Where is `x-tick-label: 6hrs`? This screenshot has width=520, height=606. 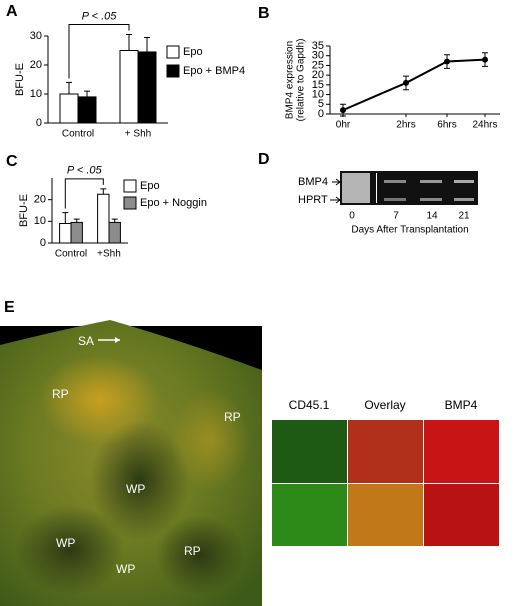 x-tick-label: 6hrs is located at coordinates (446, 125).